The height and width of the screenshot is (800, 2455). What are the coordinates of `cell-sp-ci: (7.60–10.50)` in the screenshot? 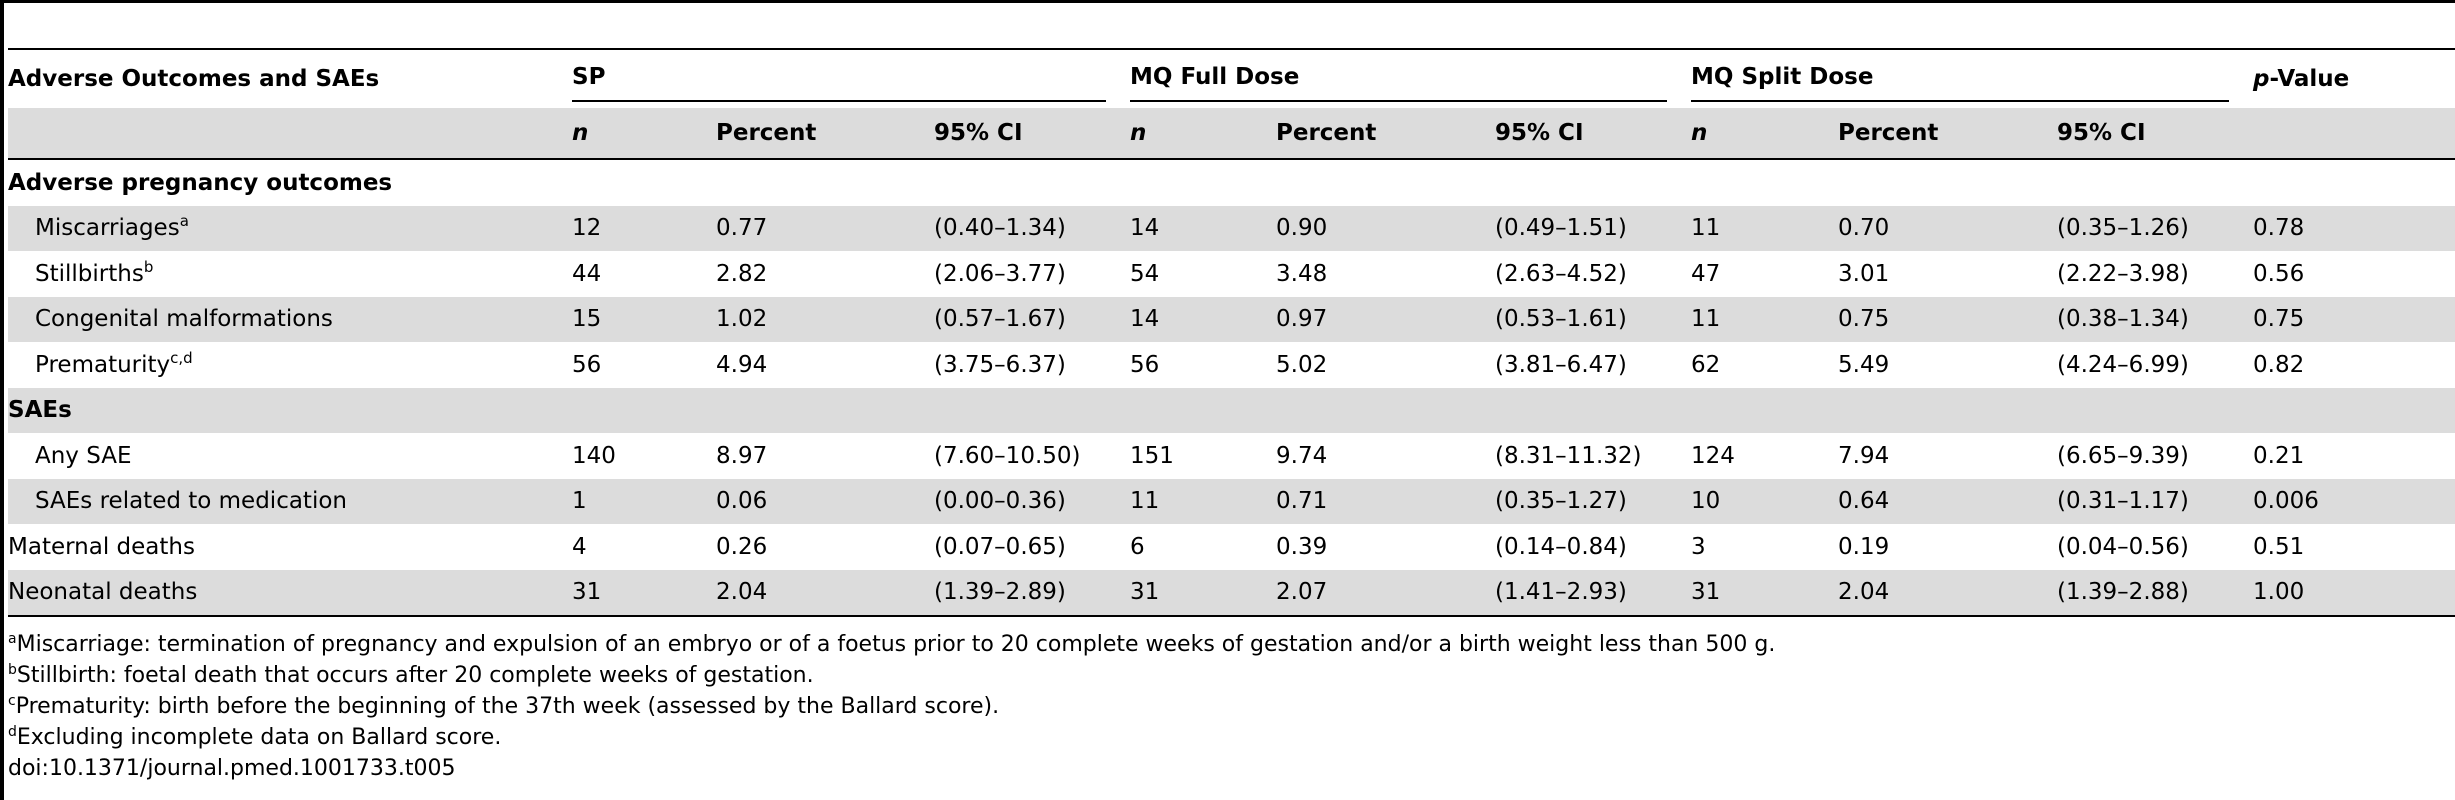 It's located at (1007, 455).